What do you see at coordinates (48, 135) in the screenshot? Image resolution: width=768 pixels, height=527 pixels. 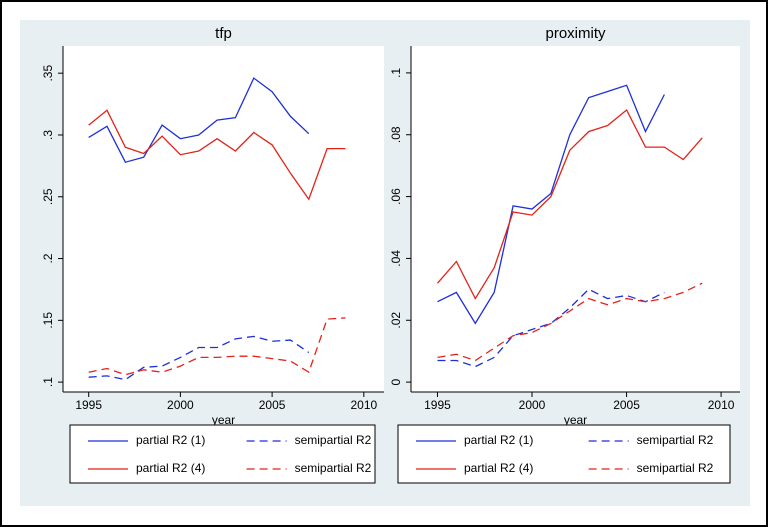 I see `y-tick-label: .3` at bounding box center [48, 135].